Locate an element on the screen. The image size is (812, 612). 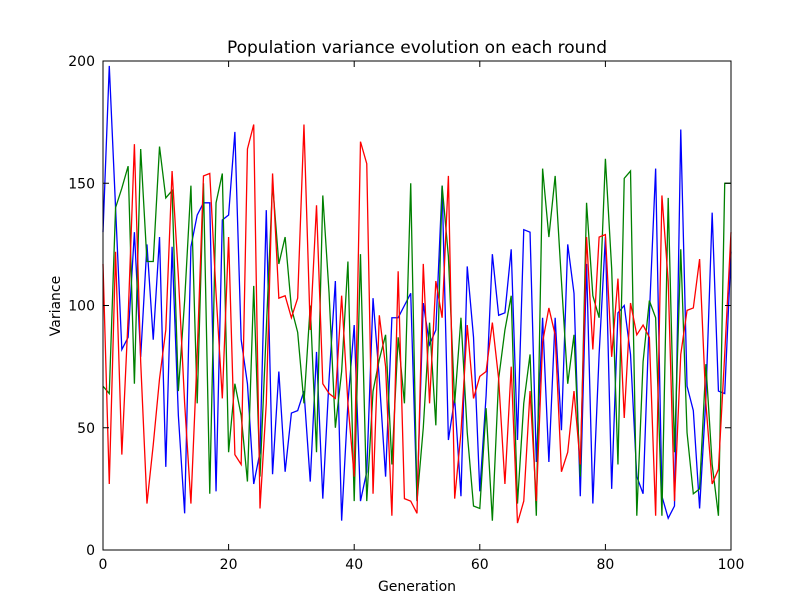
y-tick-label: 200 is located at coordinates (81, 62).